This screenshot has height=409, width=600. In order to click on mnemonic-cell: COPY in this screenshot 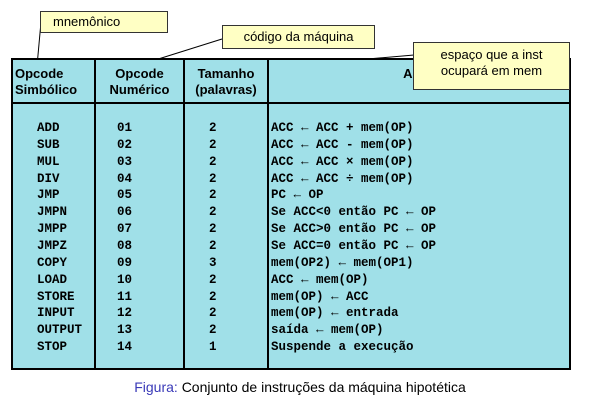, I will do `click(52, 262)`.